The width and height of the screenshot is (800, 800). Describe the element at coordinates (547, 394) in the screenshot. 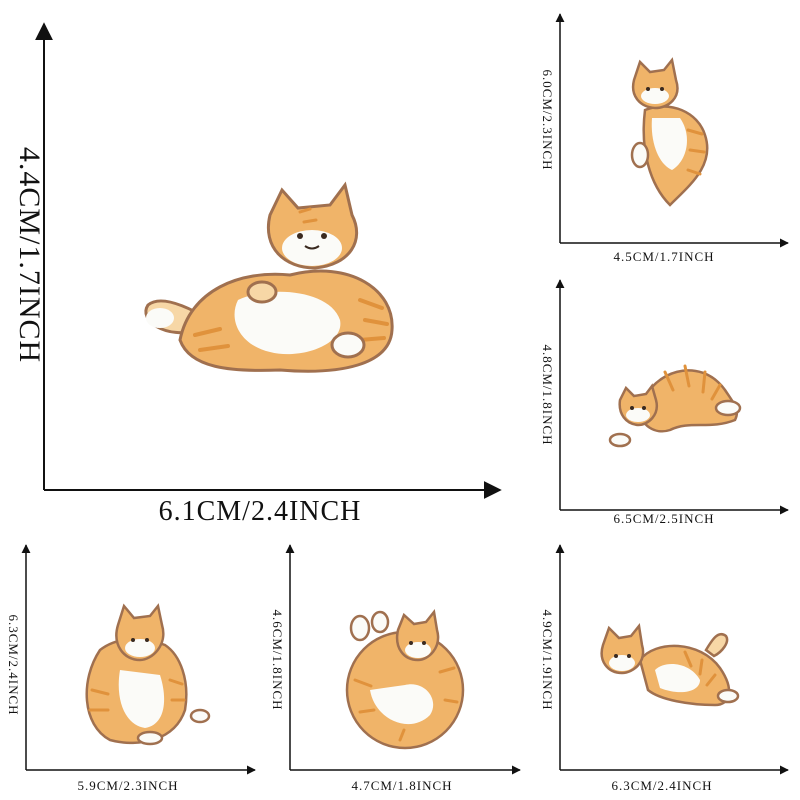

I see `height-label: 4.8CM/1.8INCH` at that location.